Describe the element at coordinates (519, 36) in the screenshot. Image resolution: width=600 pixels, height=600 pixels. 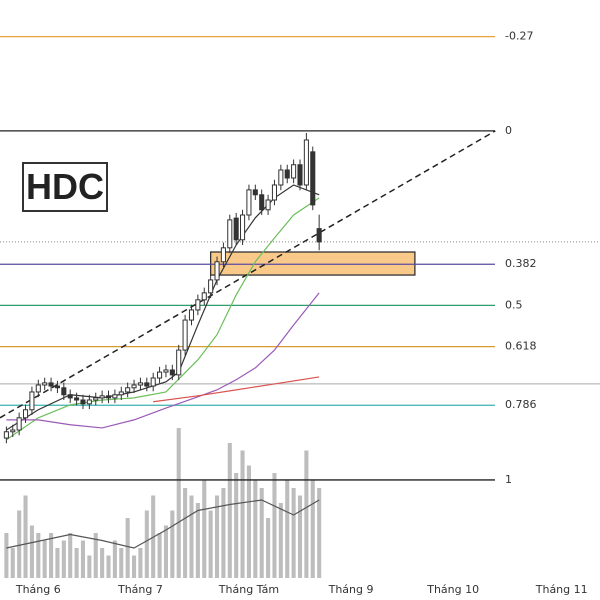
I see `fib-label: -0.27` at that location.